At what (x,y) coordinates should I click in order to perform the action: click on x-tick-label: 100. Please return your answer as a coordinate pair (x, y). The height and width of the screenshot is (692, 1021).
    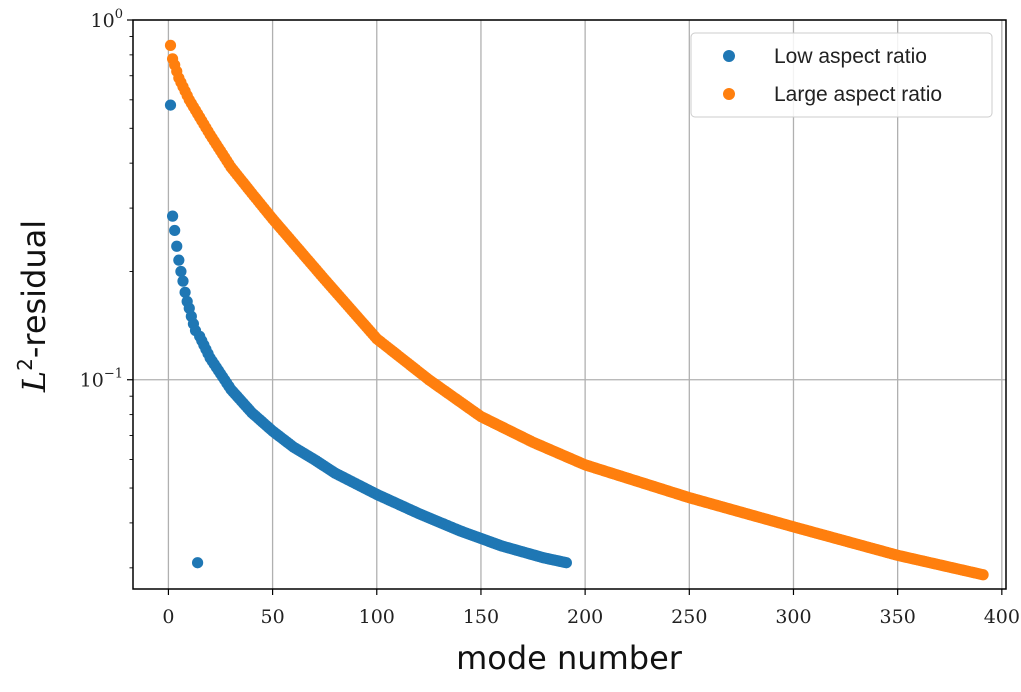
    Looking at the image, I should click on (377, 617).